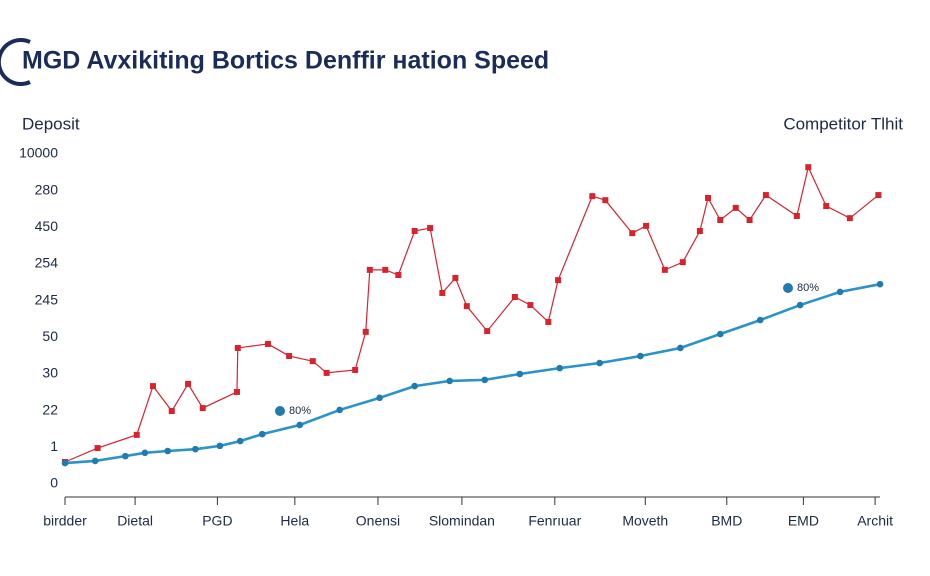  I want to click on x-tick-label: Fenrıuar, so click(554, 521).